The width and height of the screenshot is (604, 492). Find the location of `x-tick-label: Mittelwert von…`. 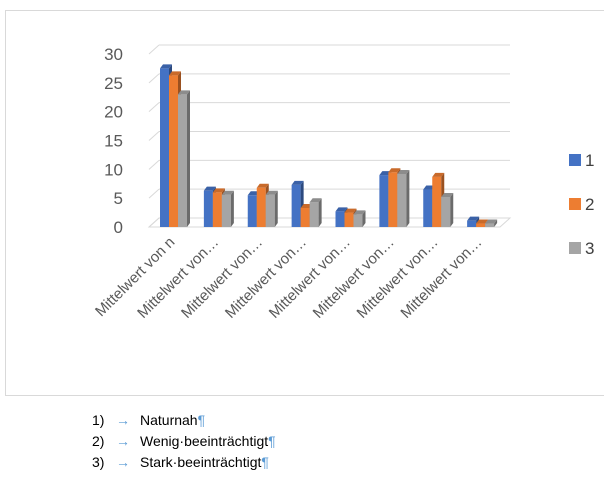

x-tick-label: Mittelwert von… is located at coordinates (441, 278).